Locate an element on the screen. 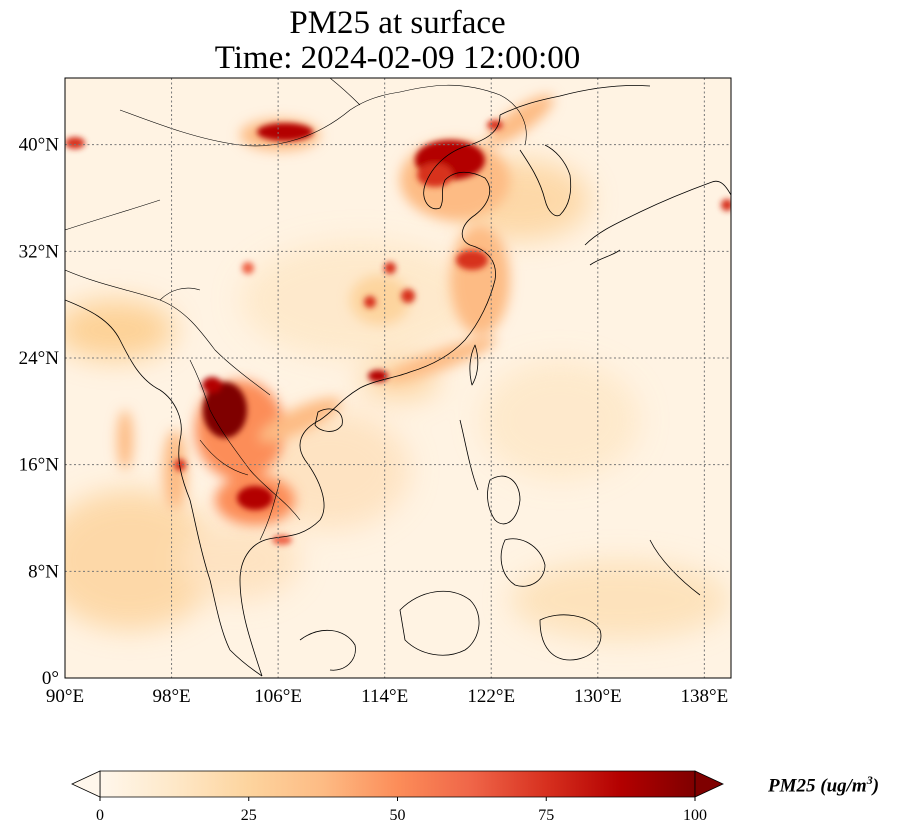 This screenshot has width=905, height=836. latitude-tick-label: 24°N is located at coordinates (39, 358).